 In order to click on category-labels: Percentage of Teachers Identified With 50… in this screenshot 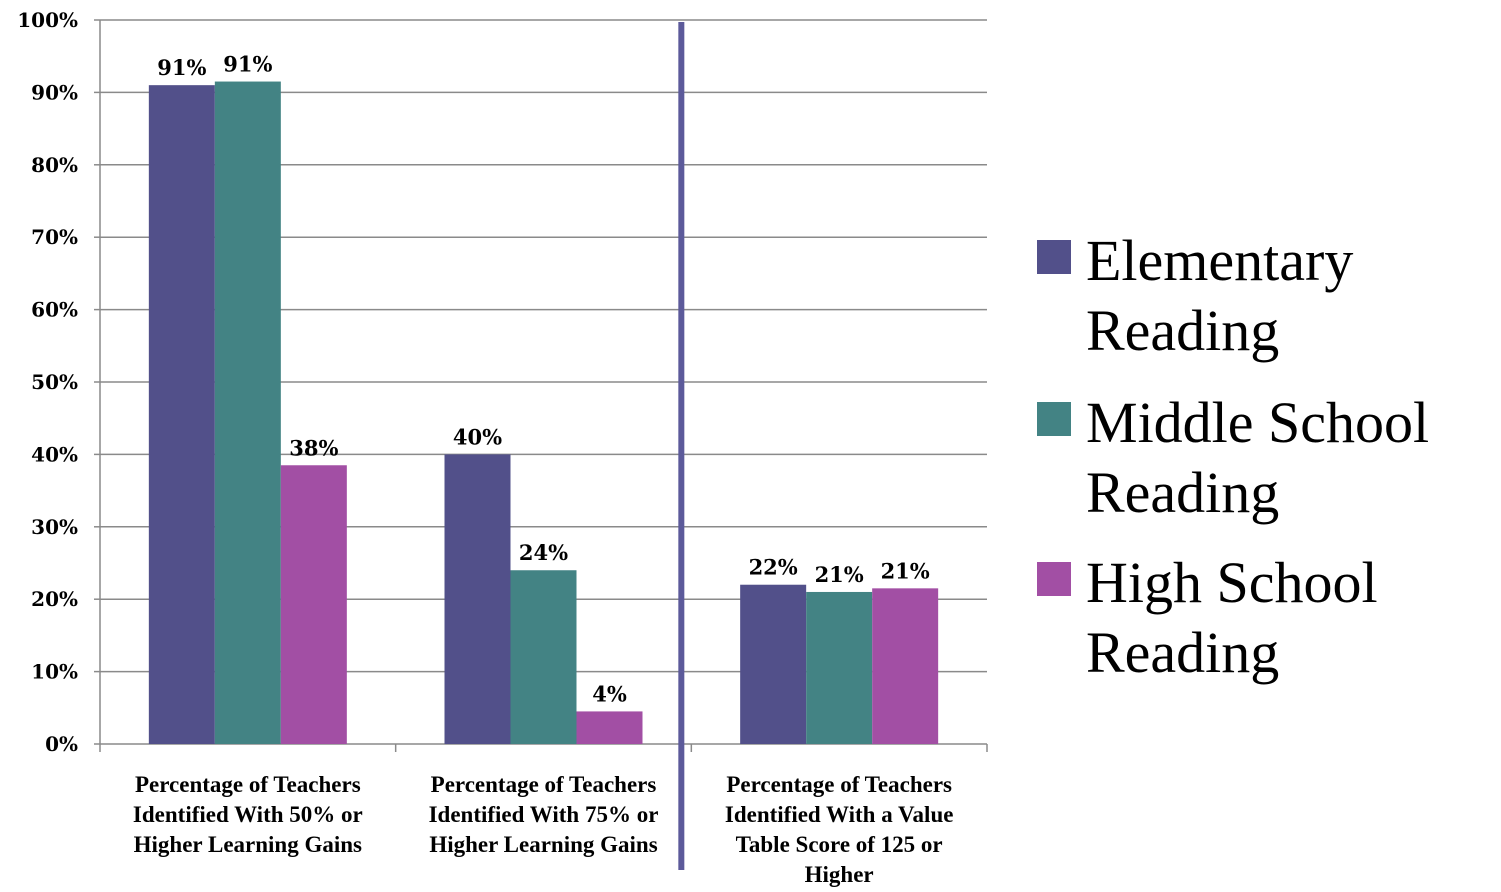, I will do `click(543, 829)`.